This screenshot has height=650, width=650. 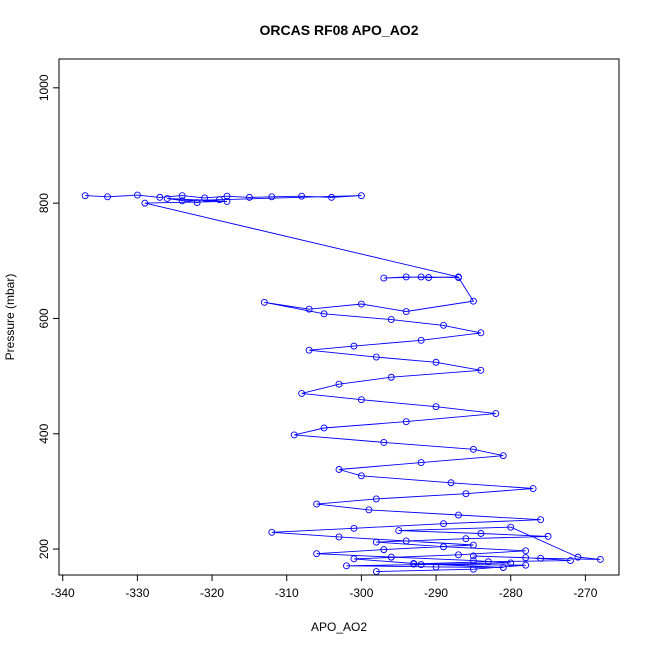 I want to click on x-tick-label: -330, so click(x=137, y=593).